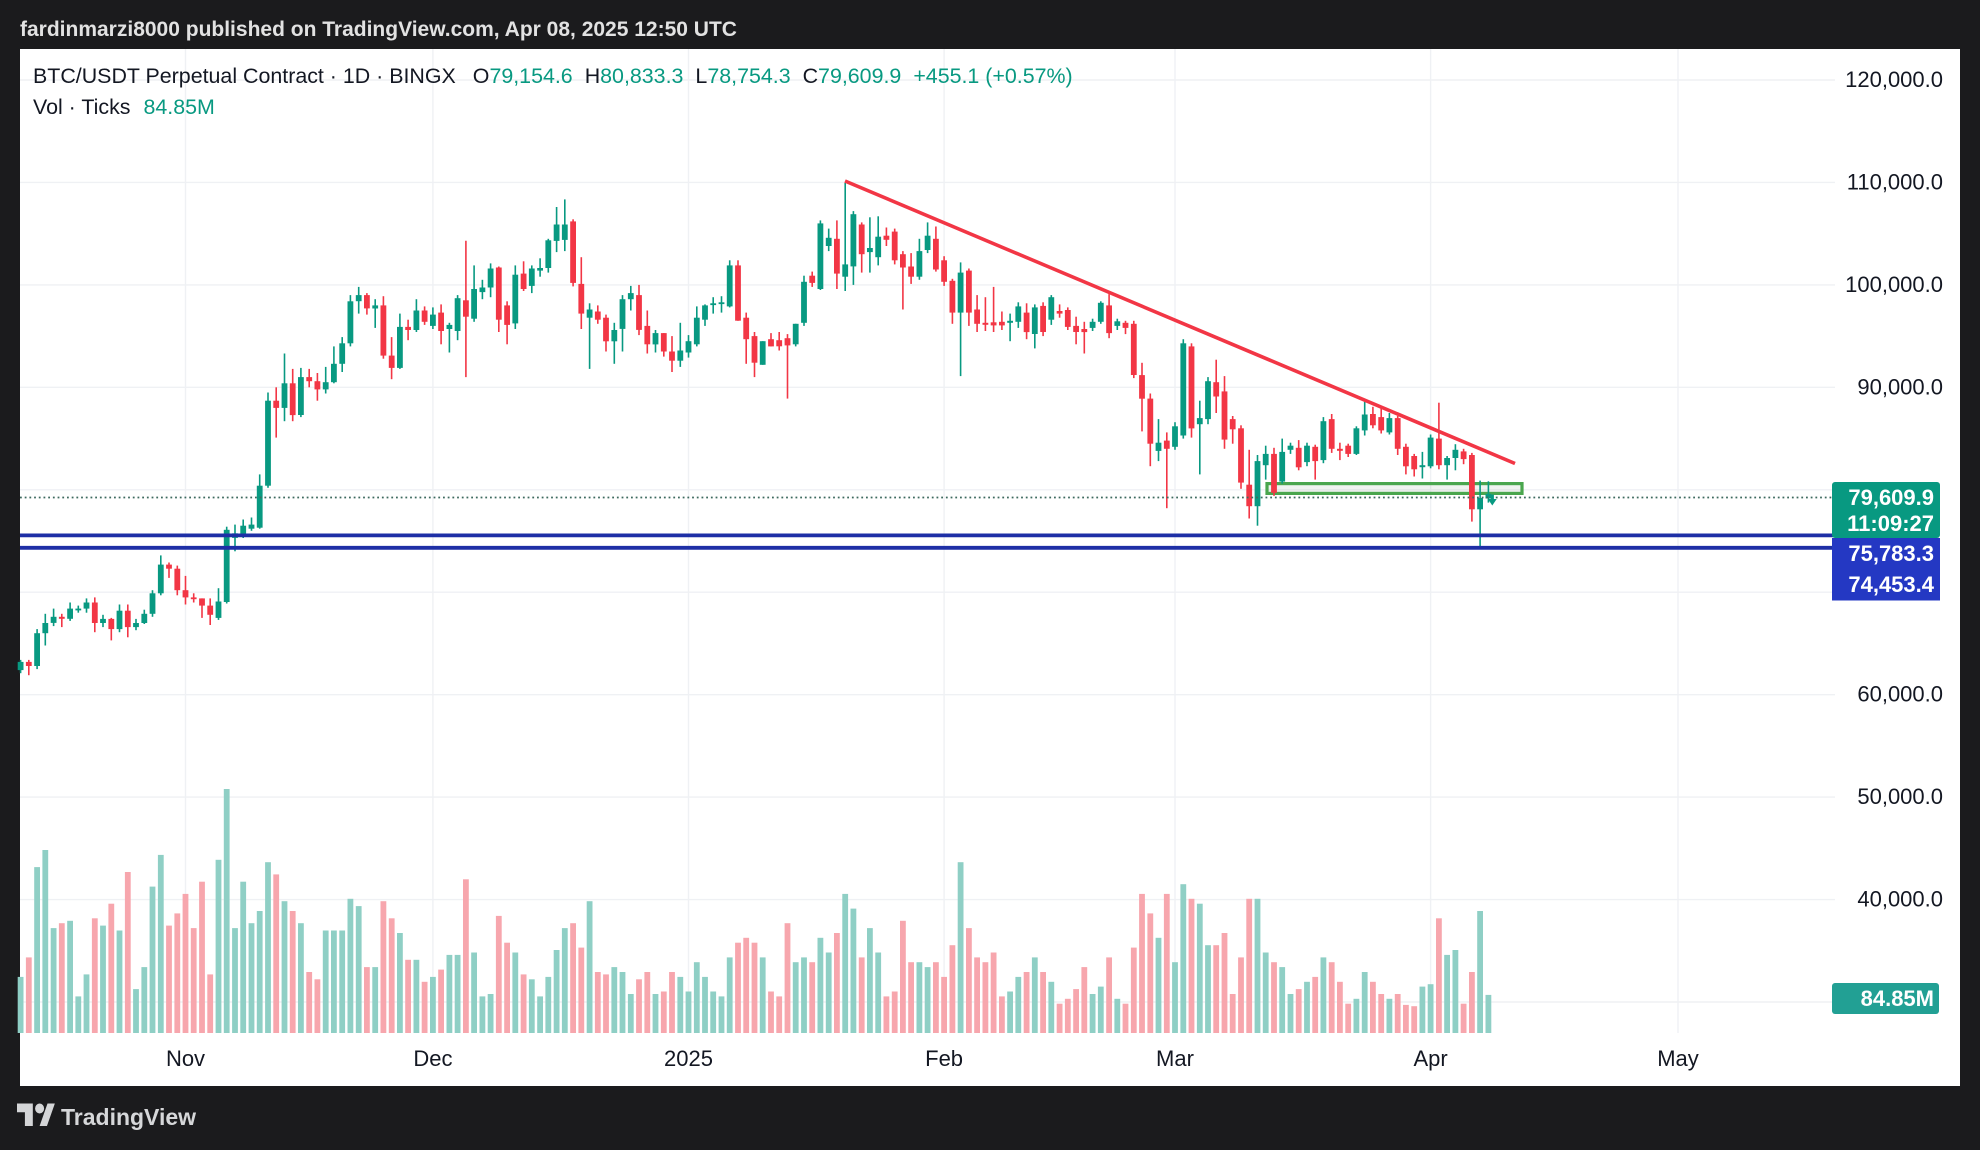 This screenshot has width=1980, height=1150. Describe the element at coordinates (1890, 523) in the screenshot. I see `svg-text: 11:09:27` at that location.